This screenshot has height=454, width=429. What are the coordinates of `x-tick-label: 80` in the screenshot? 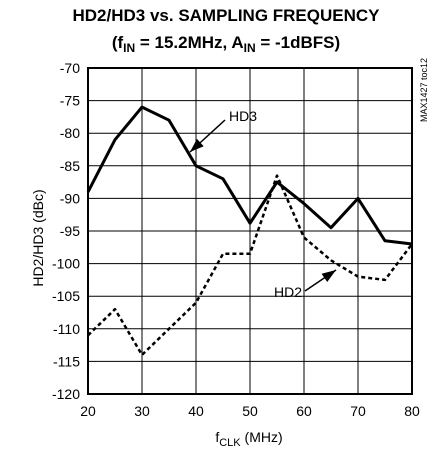 It's located at (412, 411).